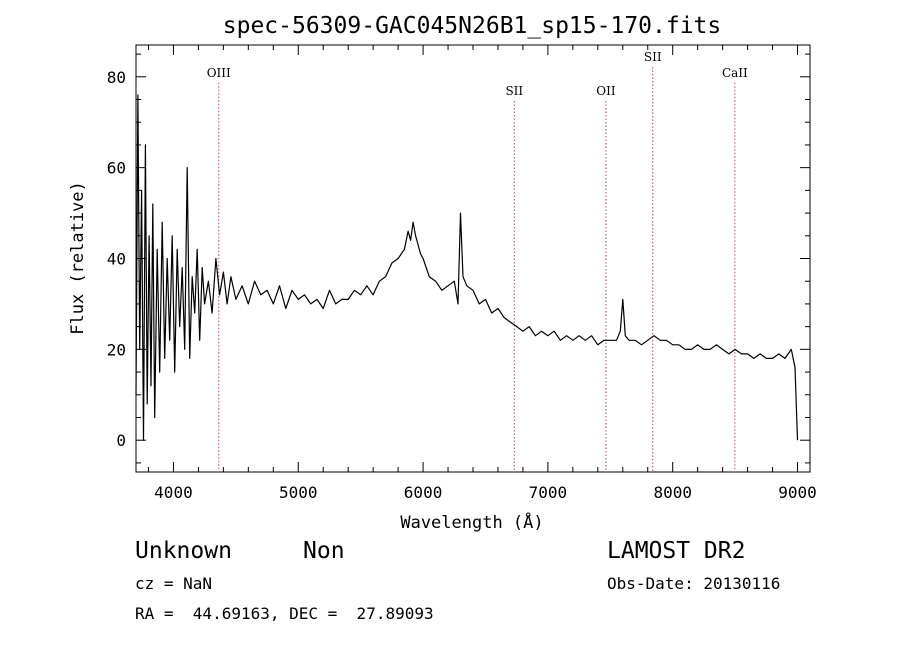  I want to click on y-tick-label: 60, so click(116, 168).